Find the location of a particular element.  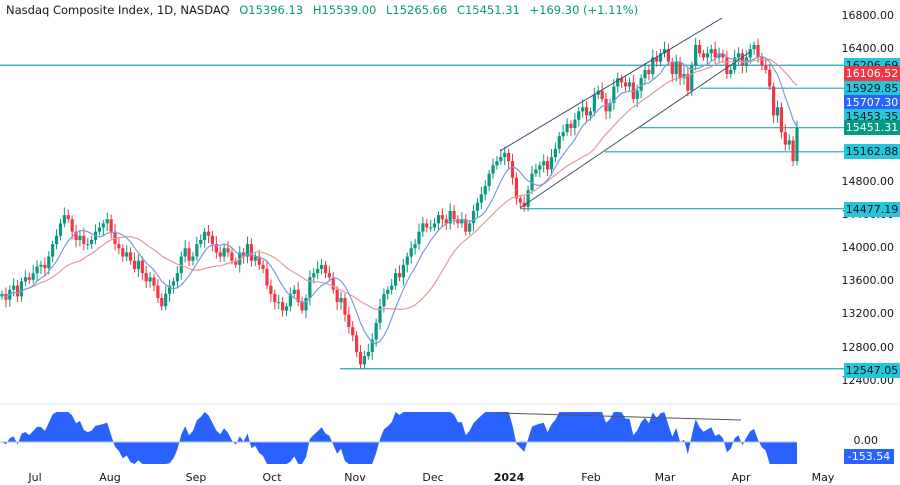

x-axis-label: 2024 is located at coordinates (509, 477).